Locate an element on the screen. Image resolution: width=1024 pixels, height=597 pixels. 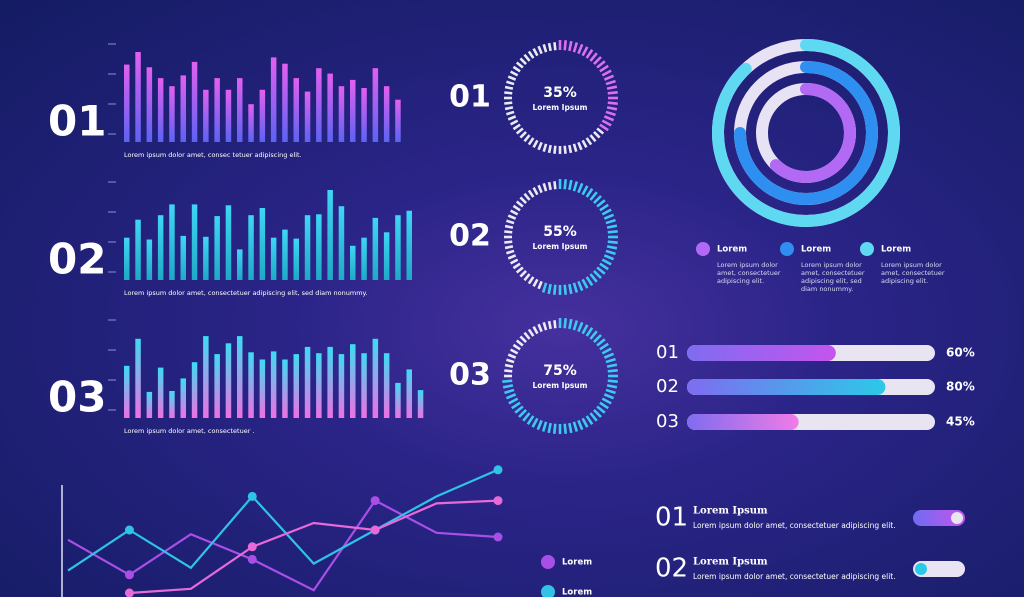
legend-dot is located at coordinates (787, 249).